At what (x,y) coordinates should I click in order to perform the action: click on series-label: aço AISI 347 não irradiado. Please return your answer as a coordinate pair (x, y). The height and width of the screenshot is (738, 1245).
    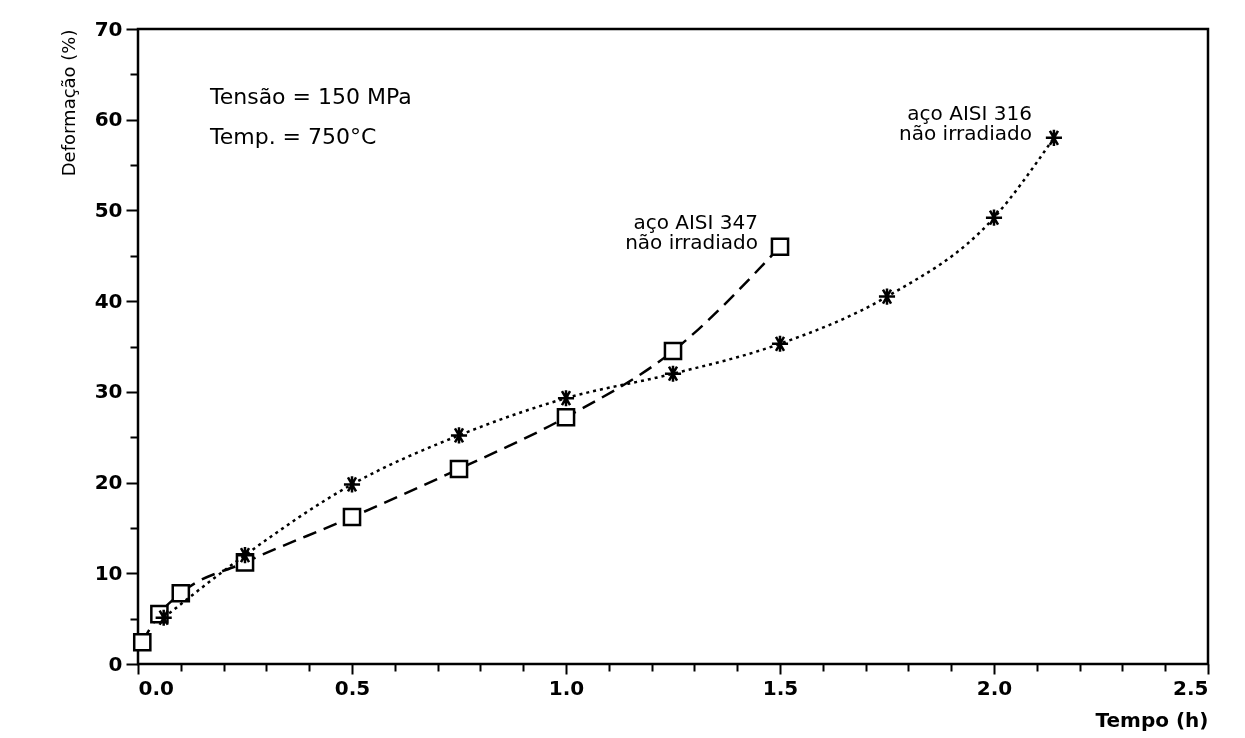
    Looking at the image, I should click on (691, 231).